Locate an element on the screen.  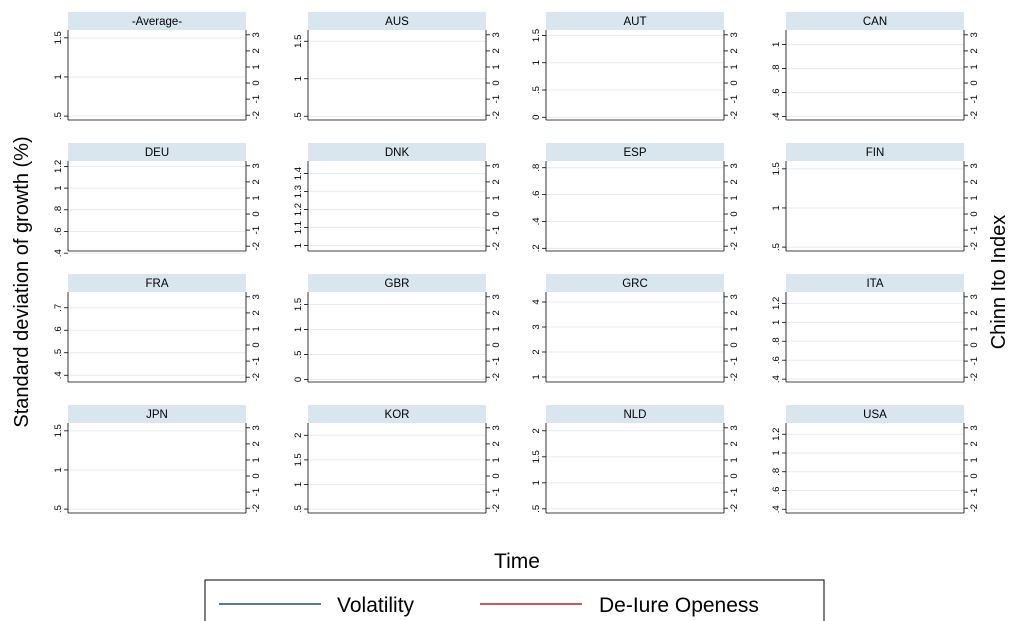
panel-title: FIN is located at coordinates (875, 153).